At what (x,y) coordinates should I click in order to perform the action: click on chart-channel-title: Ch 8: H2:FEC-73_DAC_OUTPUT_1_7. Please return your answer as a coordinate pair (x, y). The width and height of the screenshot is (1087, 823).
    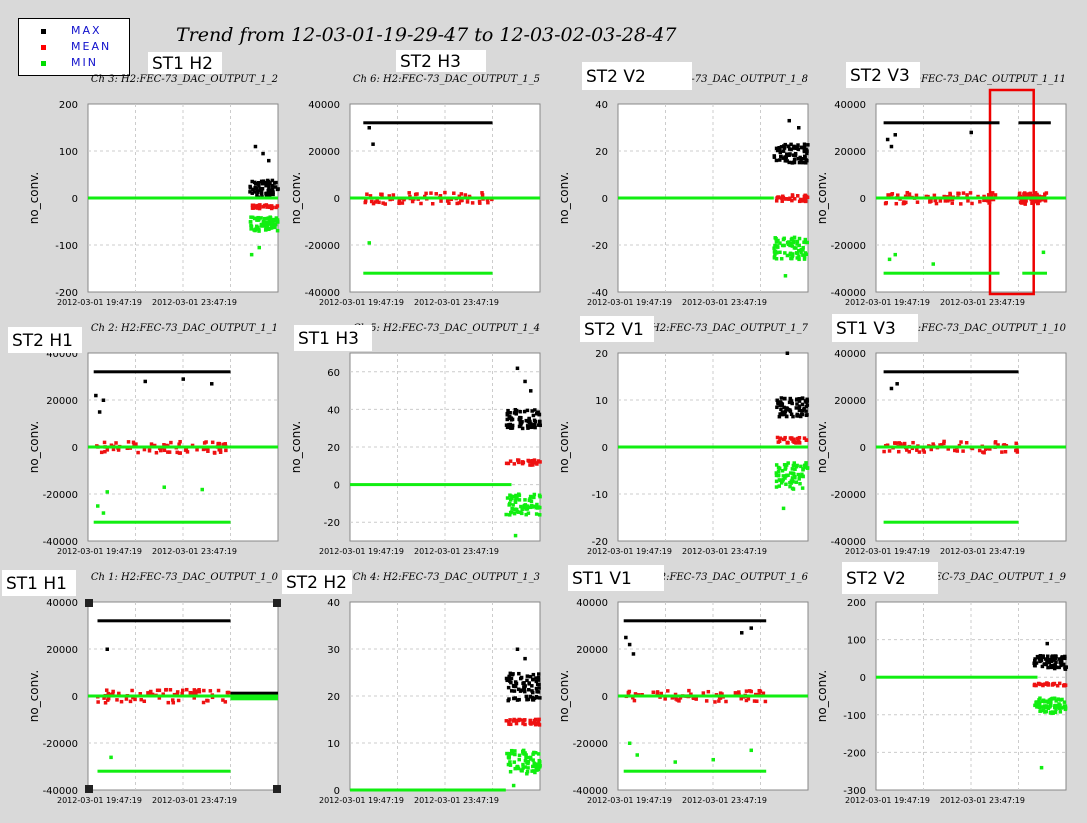
    Looking at the image, I should click on (715, 328).